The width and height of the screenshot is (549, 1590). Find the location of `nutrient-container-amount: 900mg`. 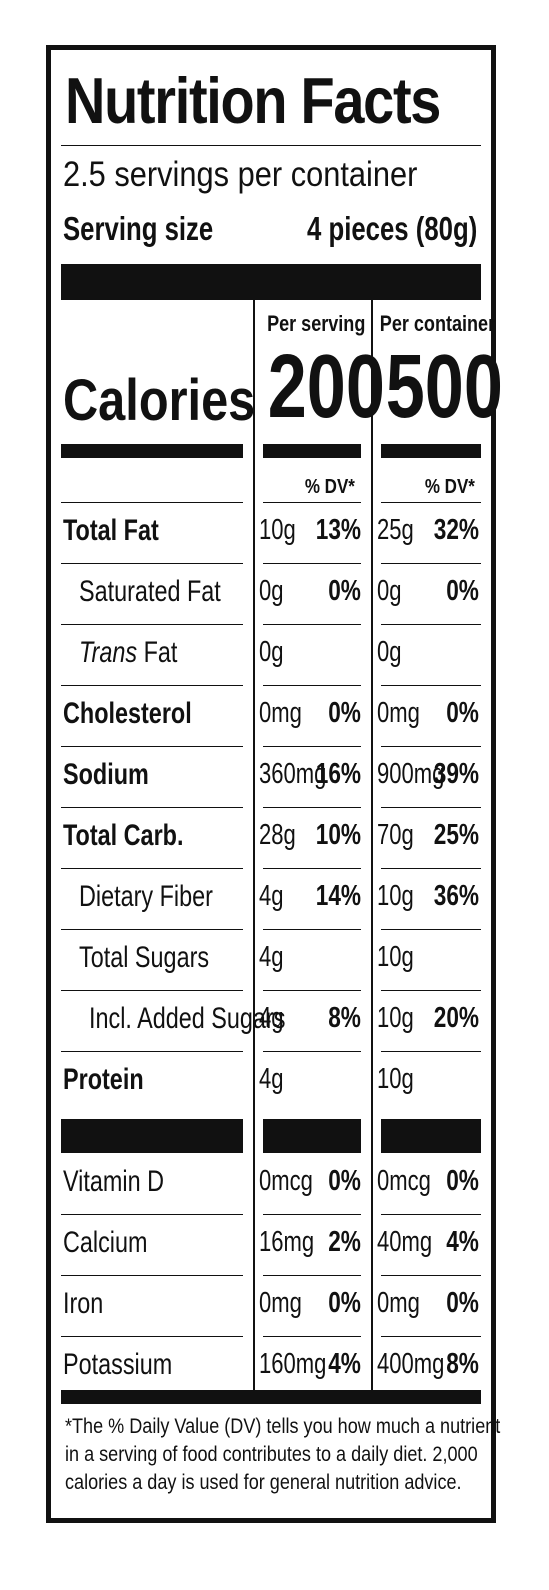

nutrient-container-amount: 900mg is located at coordinates (411, 774).